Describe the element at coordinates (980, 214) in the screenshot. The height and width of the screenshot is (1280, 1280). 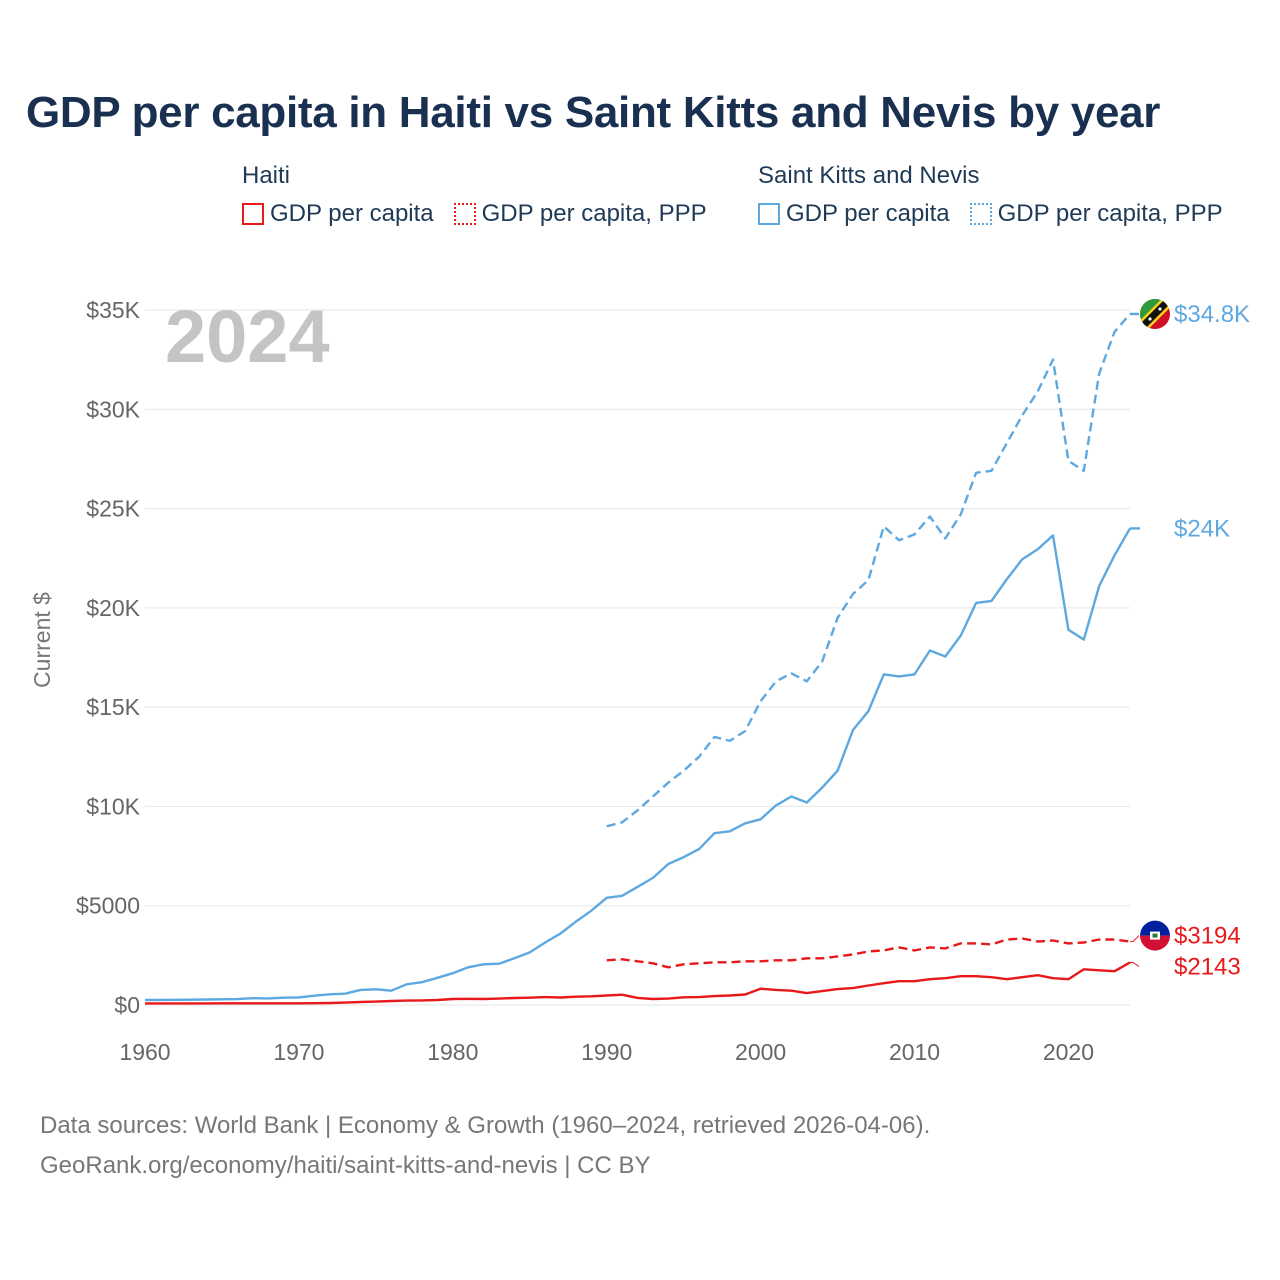
I see `legend-swatch-dotted-blue` at that location.